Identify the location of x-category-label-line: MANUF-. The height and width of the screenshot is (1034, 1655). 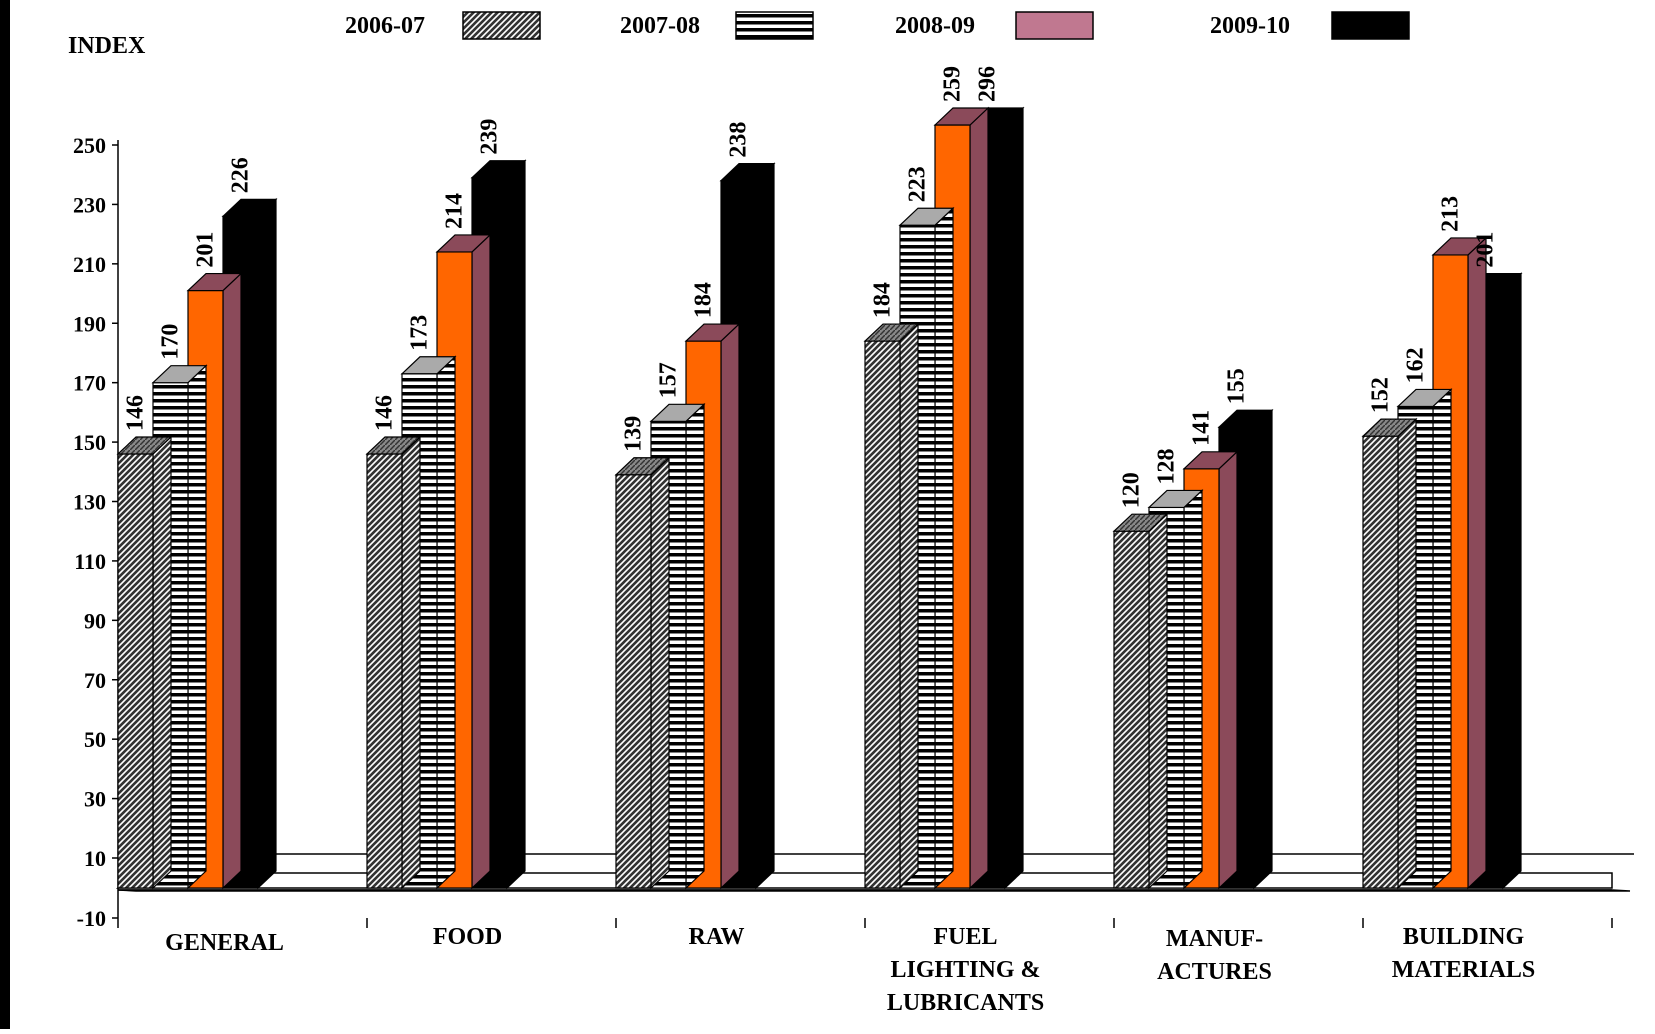
(1214, 939).